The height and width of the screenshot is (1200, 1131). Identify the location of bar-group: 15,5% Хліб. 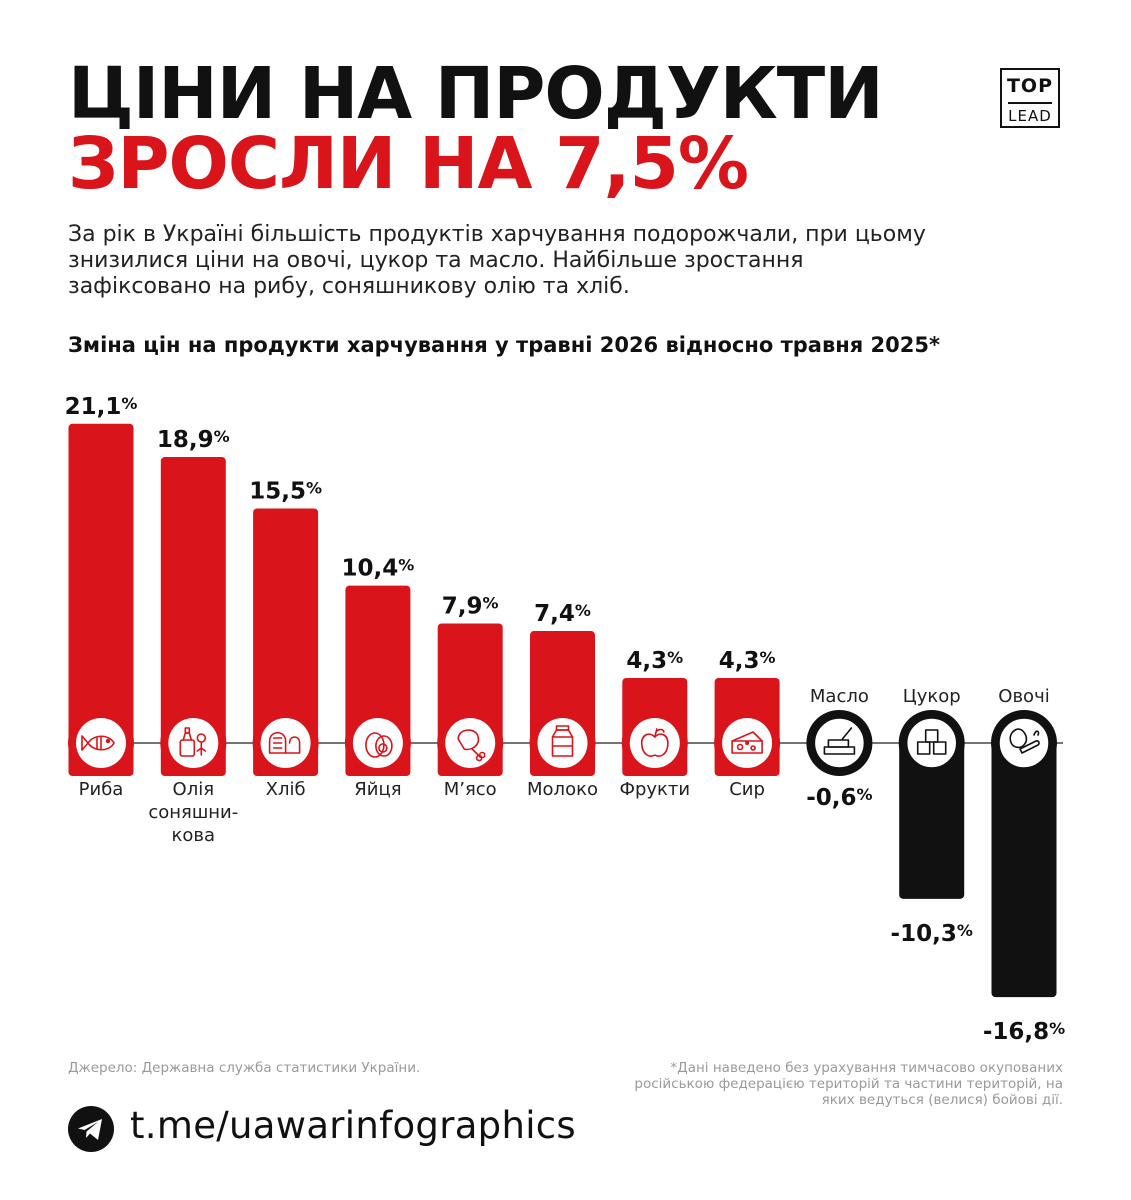
(285, 639).